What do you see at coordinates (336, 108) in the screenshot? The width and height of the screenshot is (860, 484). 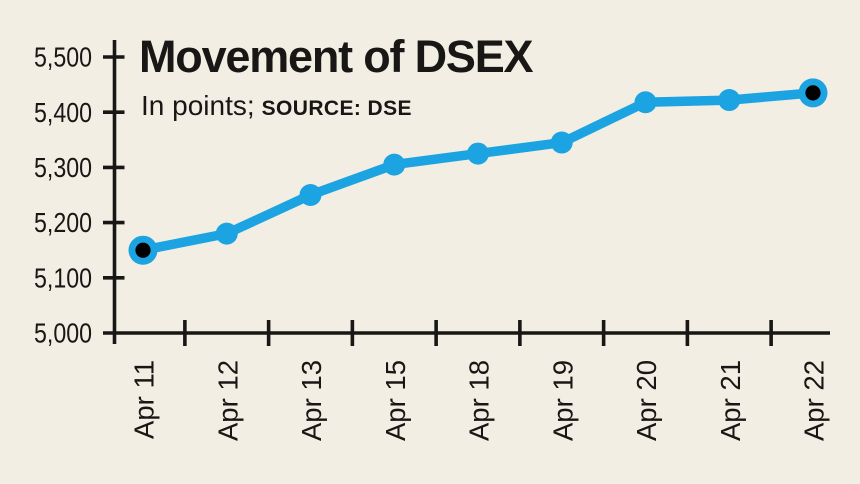 I see `source-label: SOURCE: DSE` at bounding box center [336, 108].